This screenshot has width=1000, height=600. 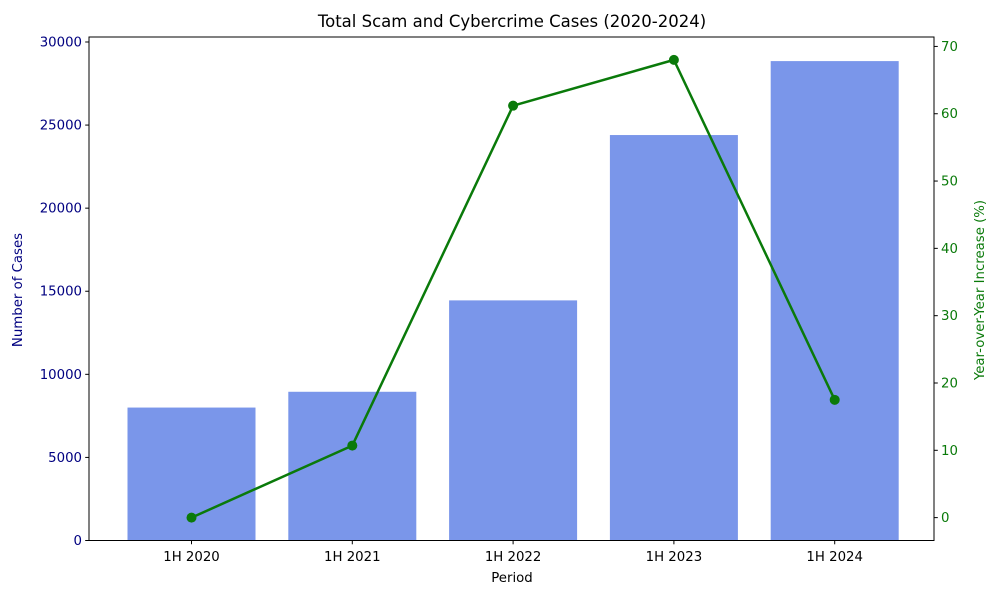 What do you see at coordinates (61, 126) in the screenshot?
I see `left-axis-tick-label: 25000` at bounding box center [61, 126].